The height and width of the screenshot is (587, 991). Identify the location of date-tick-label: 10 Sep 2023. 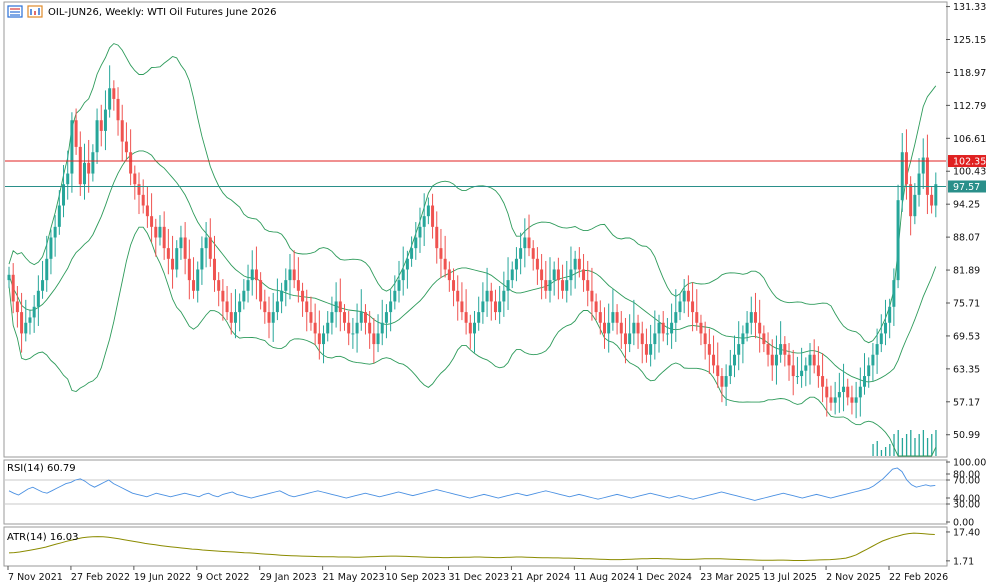
(416, 577).